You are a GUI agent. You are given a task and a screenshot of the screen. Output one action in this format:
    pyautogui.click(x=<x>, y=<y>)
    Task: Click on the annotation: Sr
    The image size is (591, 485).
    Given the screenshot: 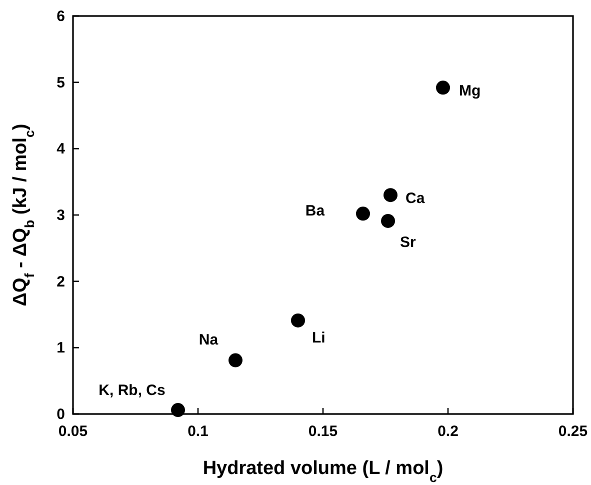 What is the action you would take?
    pyautogui.click(x=408, y=242)
    